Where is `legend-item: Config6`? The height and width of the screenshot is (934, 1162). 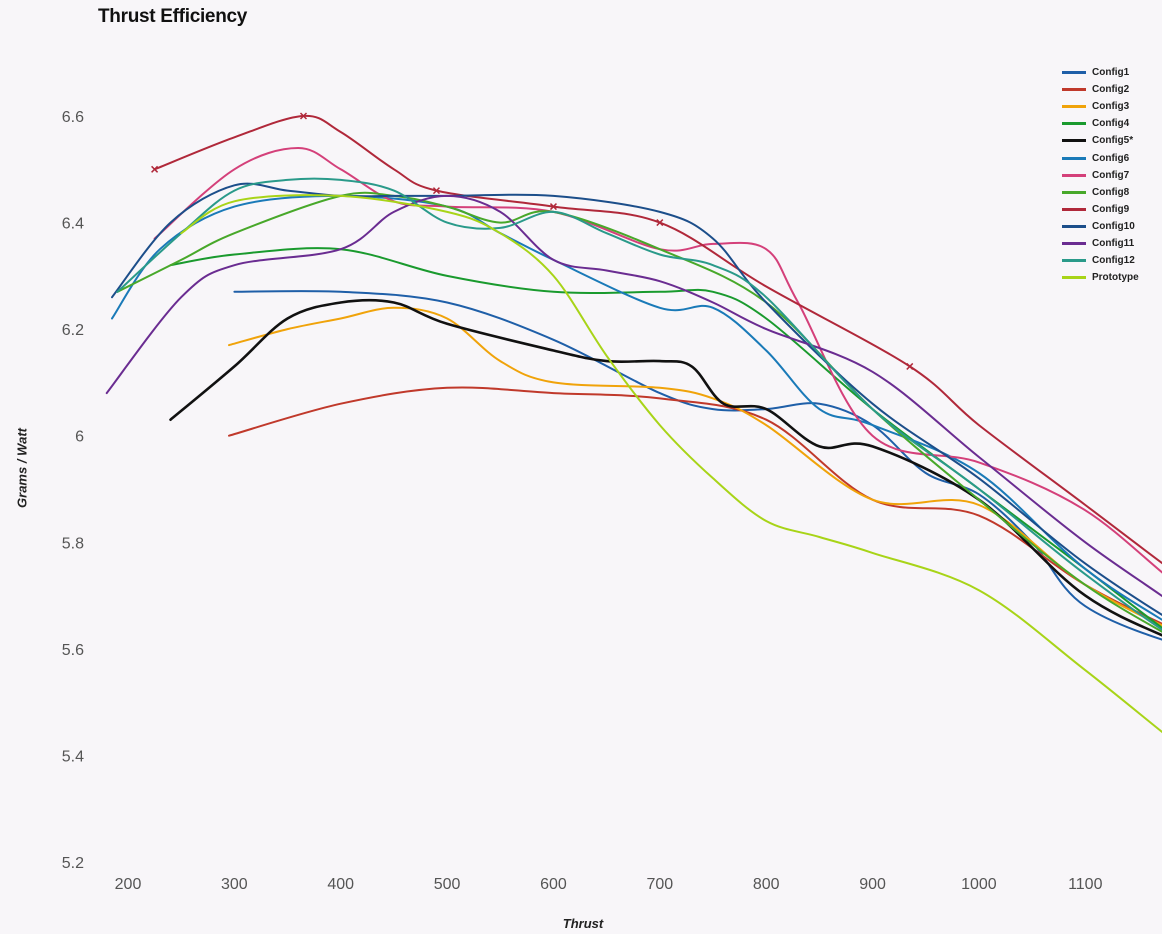 legend-item: Config6 is located at coordinates (1100, 157).